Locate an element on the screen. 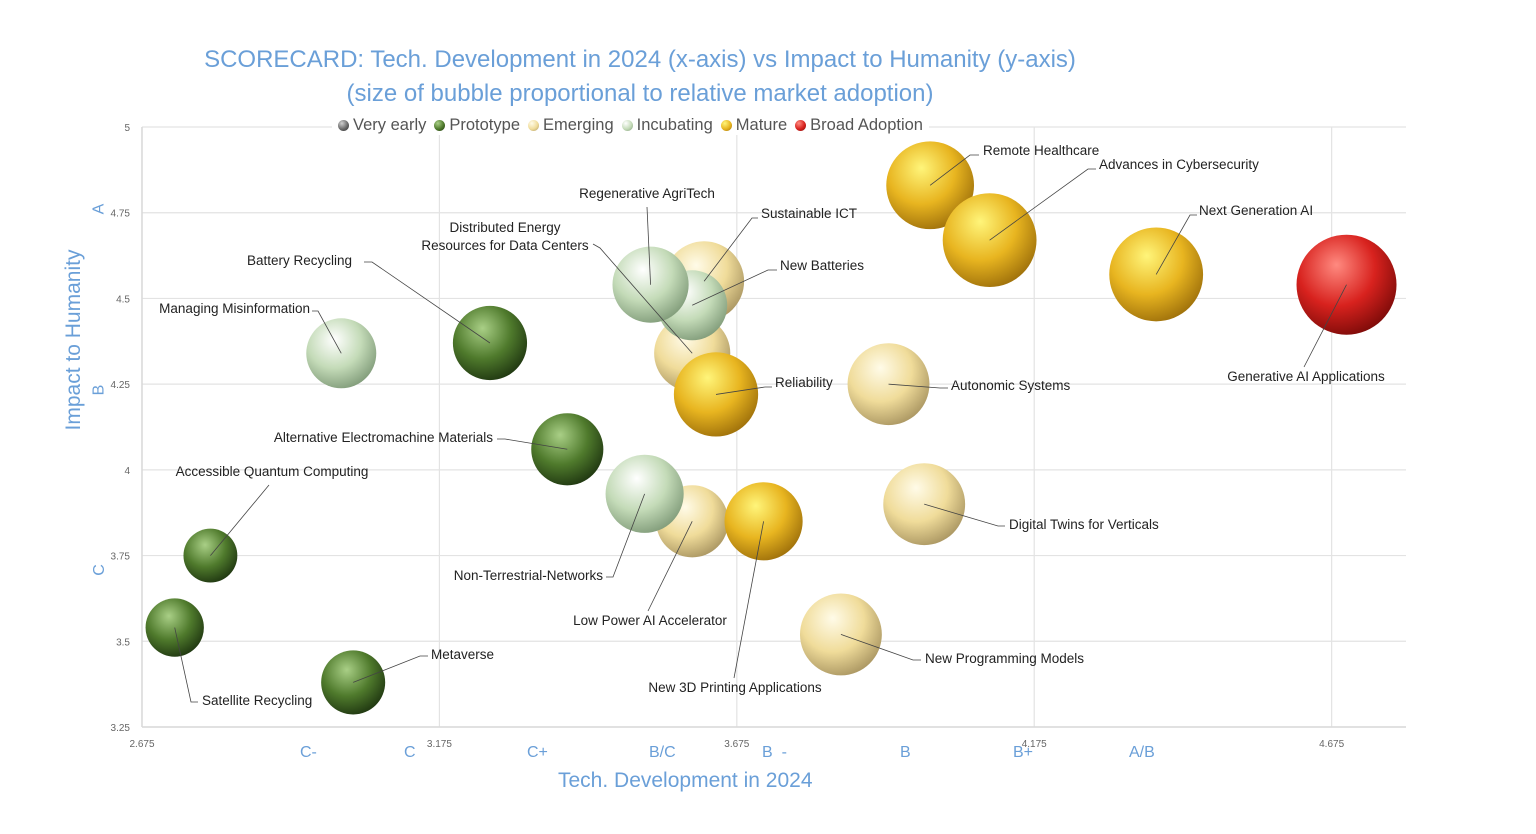  y-tick-label: 4 is located at coordinates (127, 471).